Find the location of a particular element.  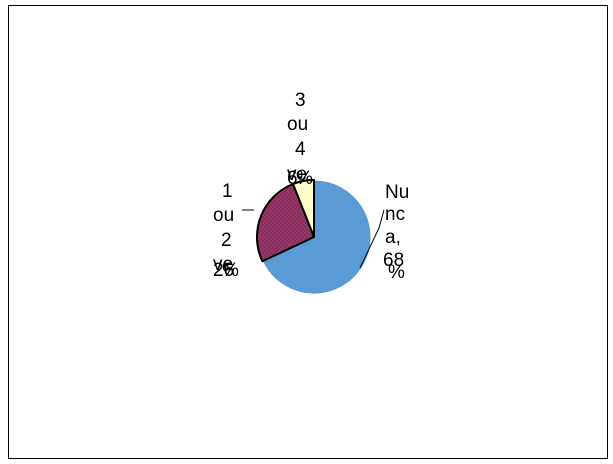

slice-label-3-ou-4: 3 ou 4 ve 6 % is located at coordinates (300, 139).